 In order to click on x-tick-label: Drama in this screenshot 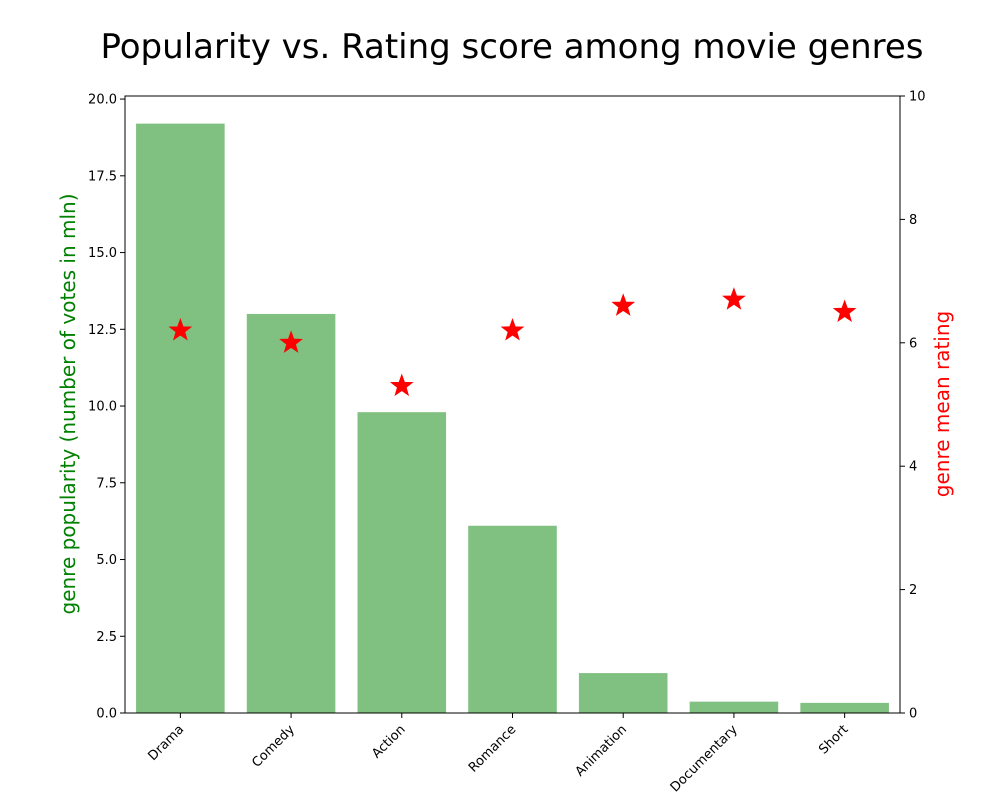, I will do `click(166, 743)`.